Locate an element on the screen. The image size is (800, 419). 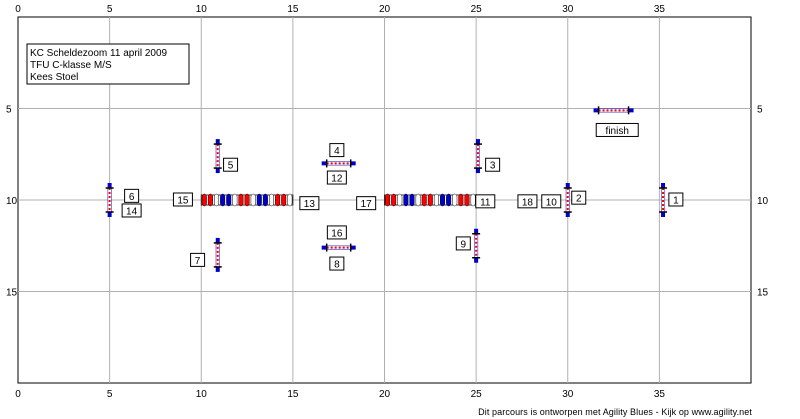
label-text: 10 is located at coordinates (552, 202).